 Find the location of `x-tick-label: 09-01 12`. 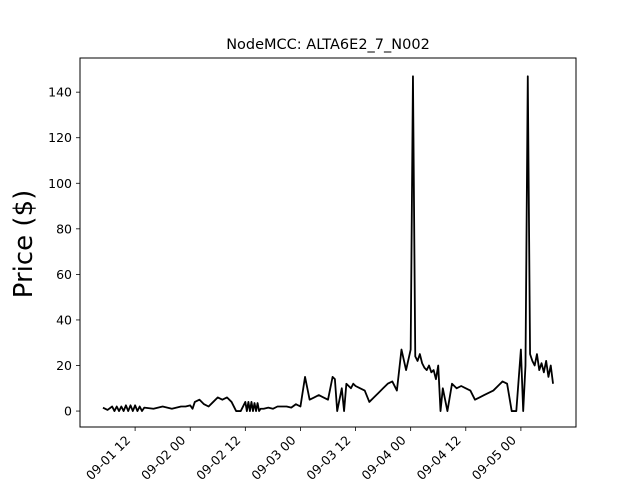

x-tick-label: 09-01 12 is located at coordinates (108, 456).